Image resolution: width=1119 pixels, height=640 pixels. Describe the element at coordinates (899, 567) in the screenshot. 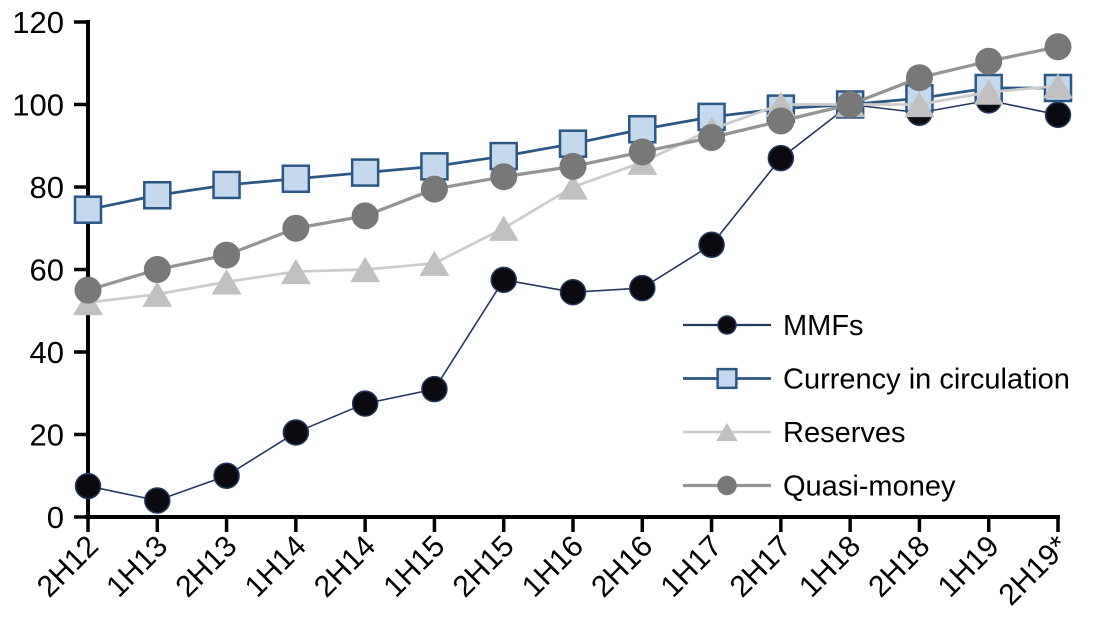

I see `x-tick-label: 2H18` at that location.